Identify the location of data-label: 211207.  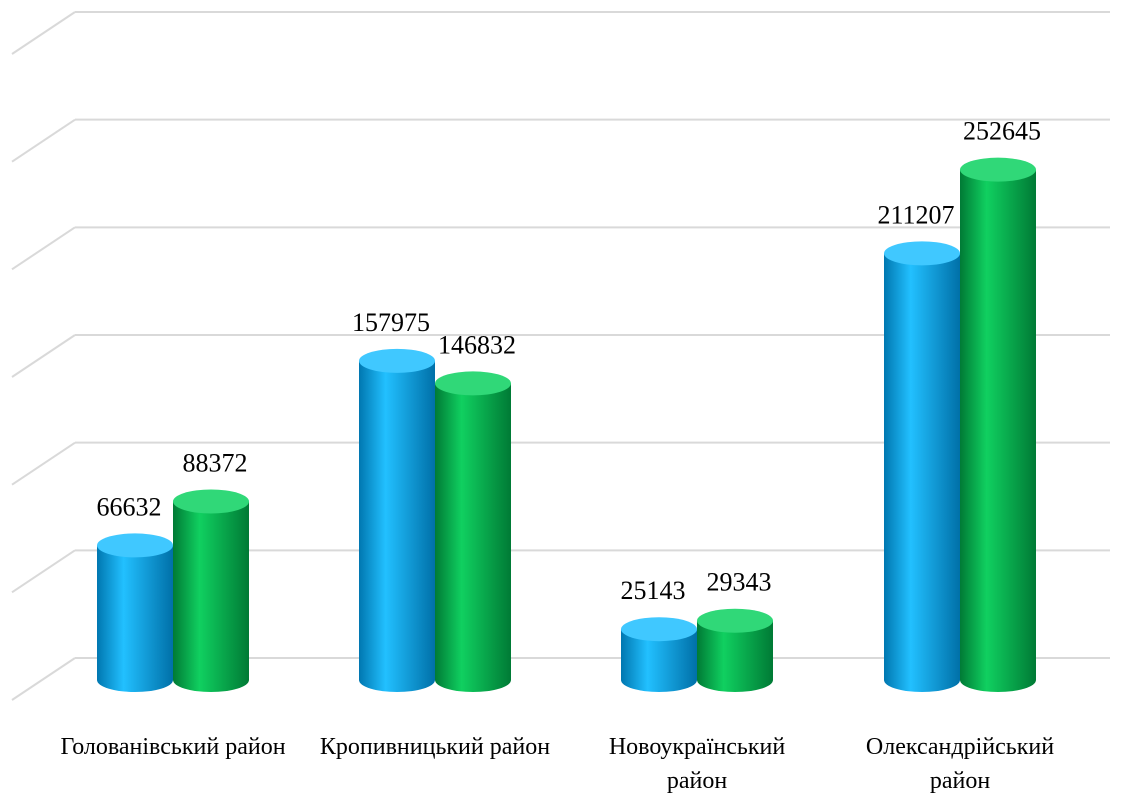
(915, 214).